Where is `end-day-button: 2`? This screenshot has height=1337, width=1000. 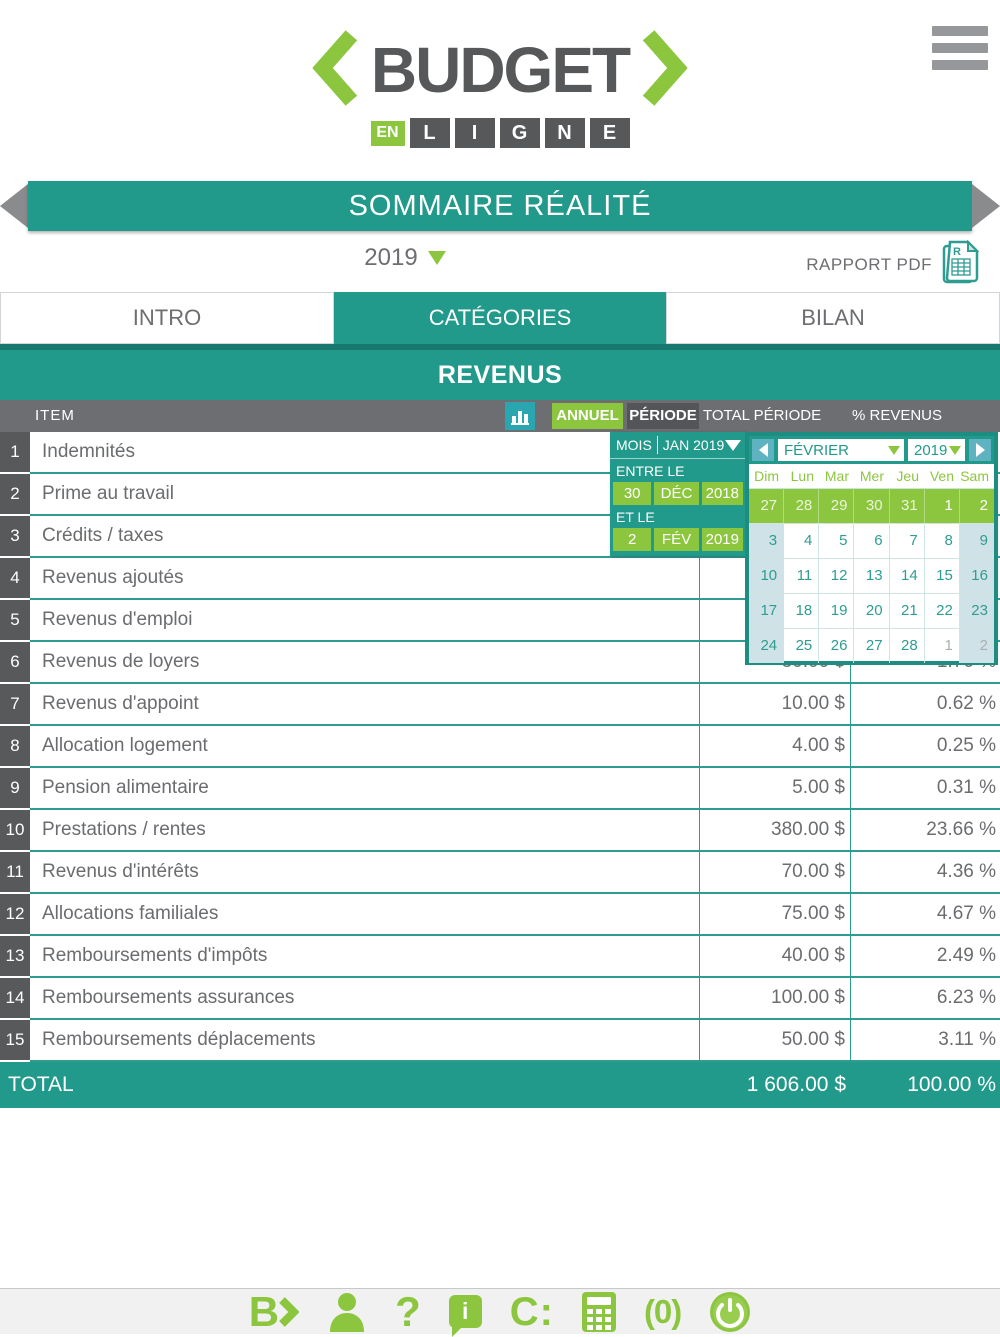
end-day-button: 2 is located at coordinates (632, 539).